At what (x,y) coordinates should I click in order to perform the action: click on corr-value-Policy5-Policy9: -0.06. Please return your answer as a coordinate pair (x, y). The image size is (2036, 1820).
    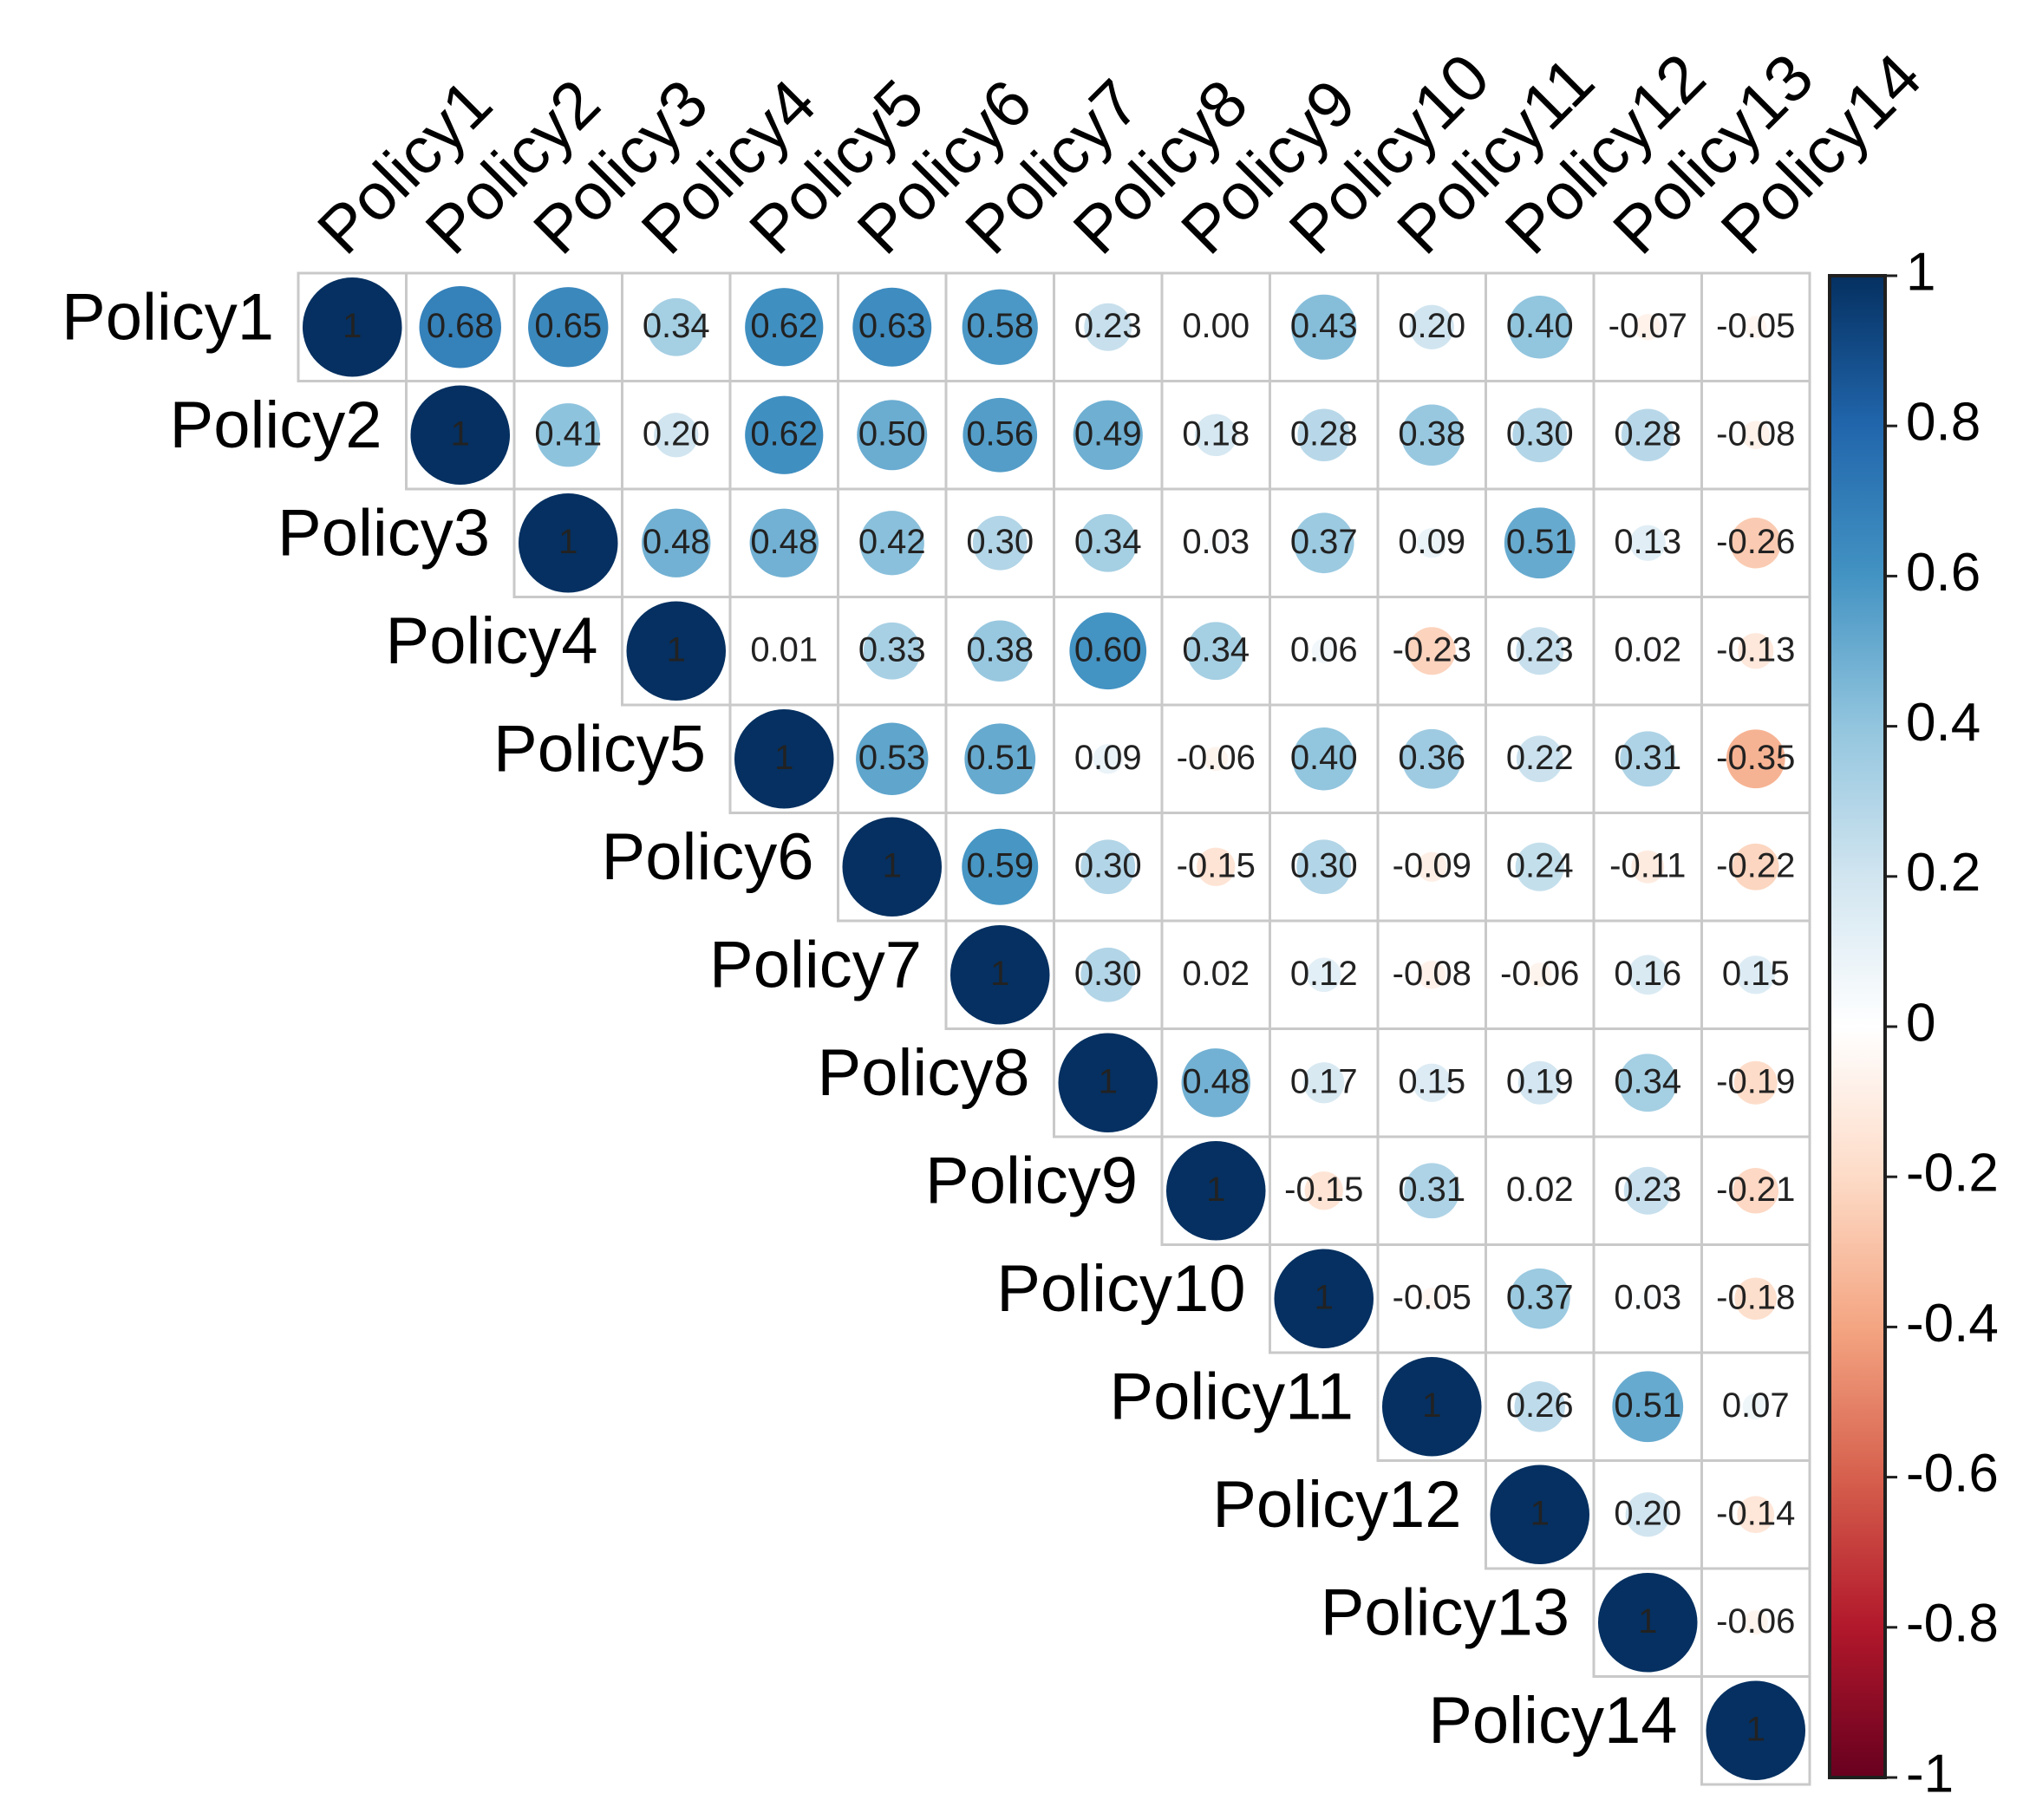
    Looking at the image, I should click on (1216, 758).